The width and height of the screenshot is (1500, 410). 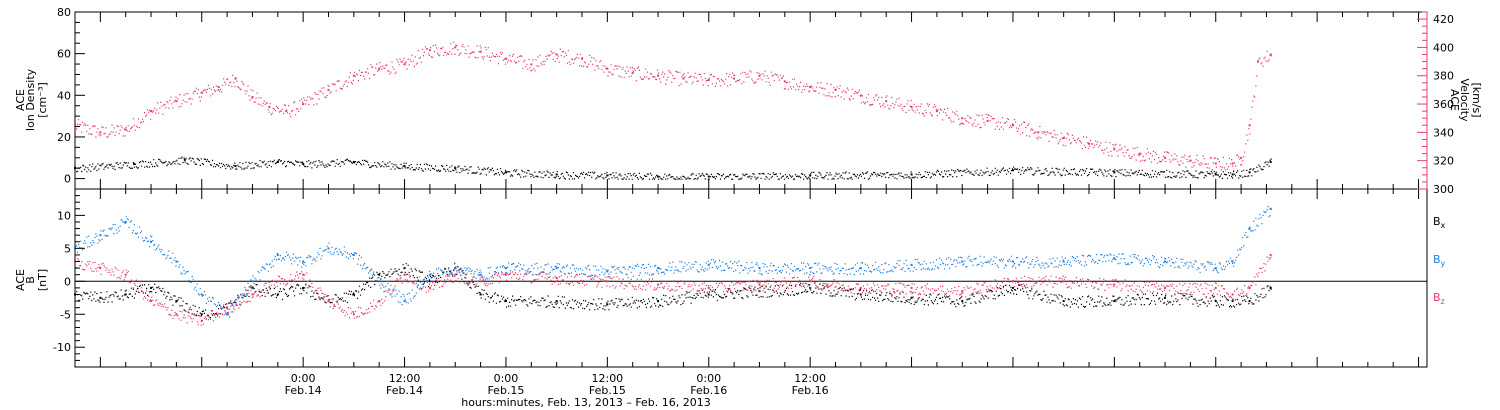 What do you see at coordinates (1443, 263) in the screenshot?
I see `legend-by-sub: y` at bounding box center [1443, 263].